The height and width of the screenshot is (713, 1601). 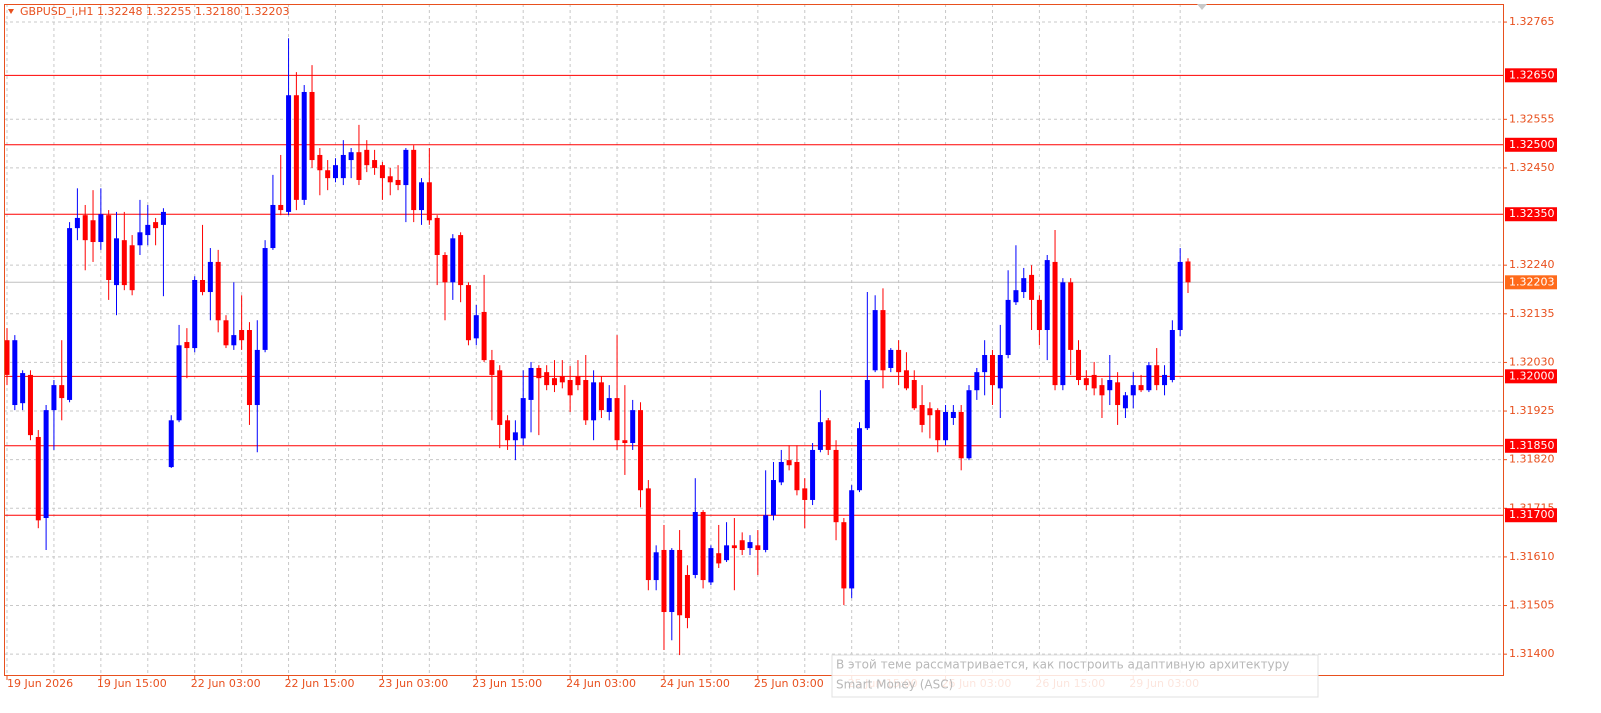 What do you see at coordinates (11, 11) in the screenshot?
I see `menu-arrow` at bounding box center [11, 11].